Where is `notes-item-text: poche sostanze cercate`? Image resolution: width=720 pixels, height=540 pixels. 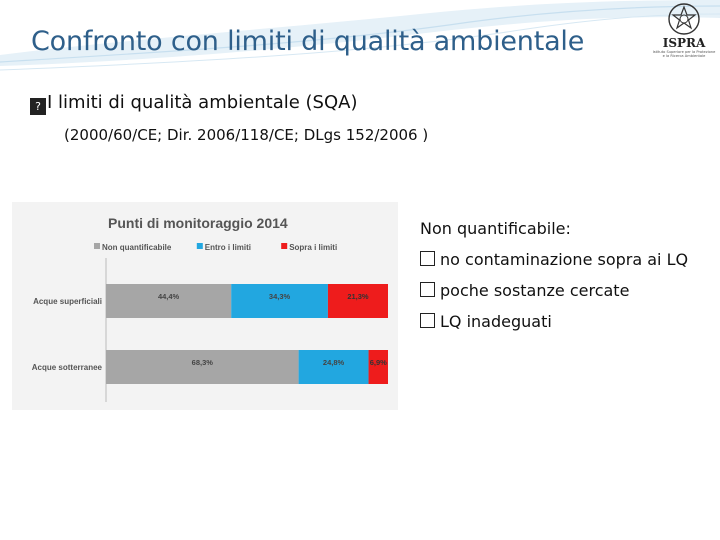
notes-item-text: poche sostanze cercate is located at coordinates (535, 290).